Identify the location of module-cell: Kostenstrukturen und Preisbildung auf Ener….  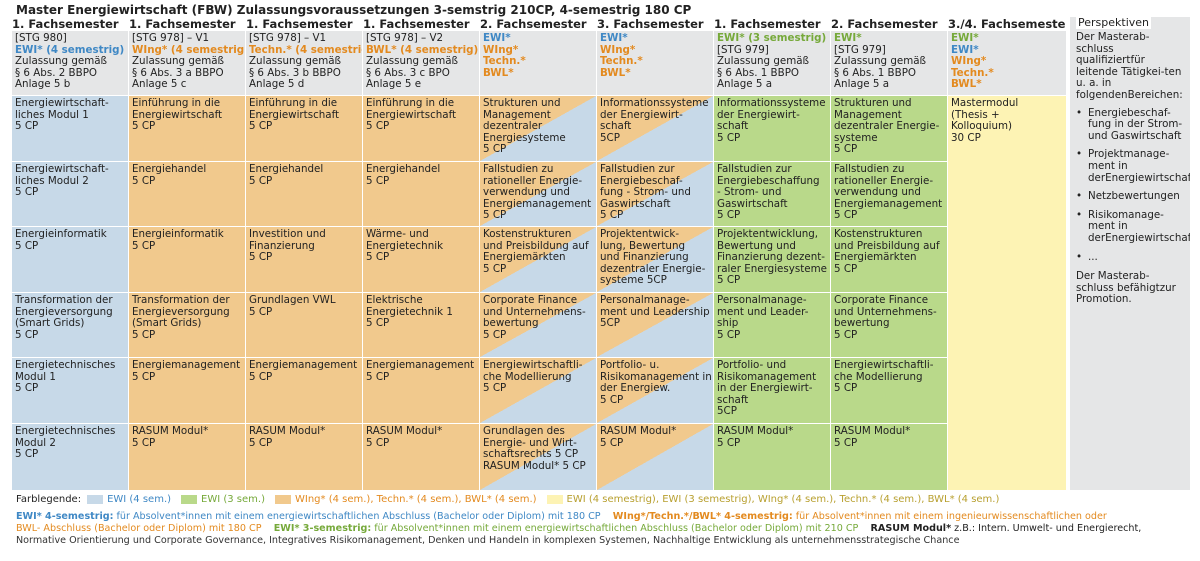
(538, 259).